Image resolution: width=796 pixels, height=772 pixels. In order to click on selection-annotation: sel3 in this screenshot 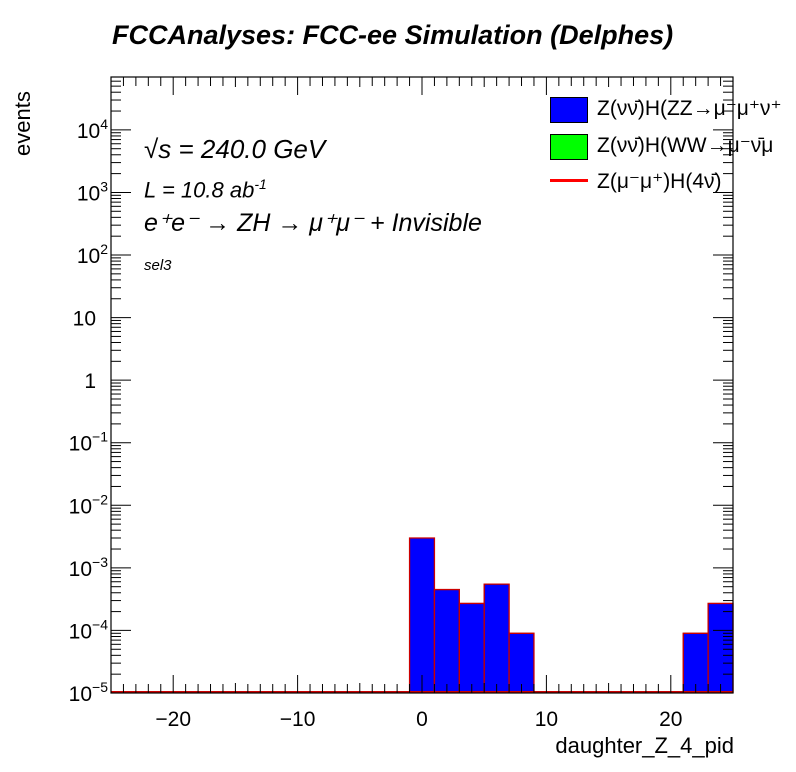, I will do `click(158, 265)`.